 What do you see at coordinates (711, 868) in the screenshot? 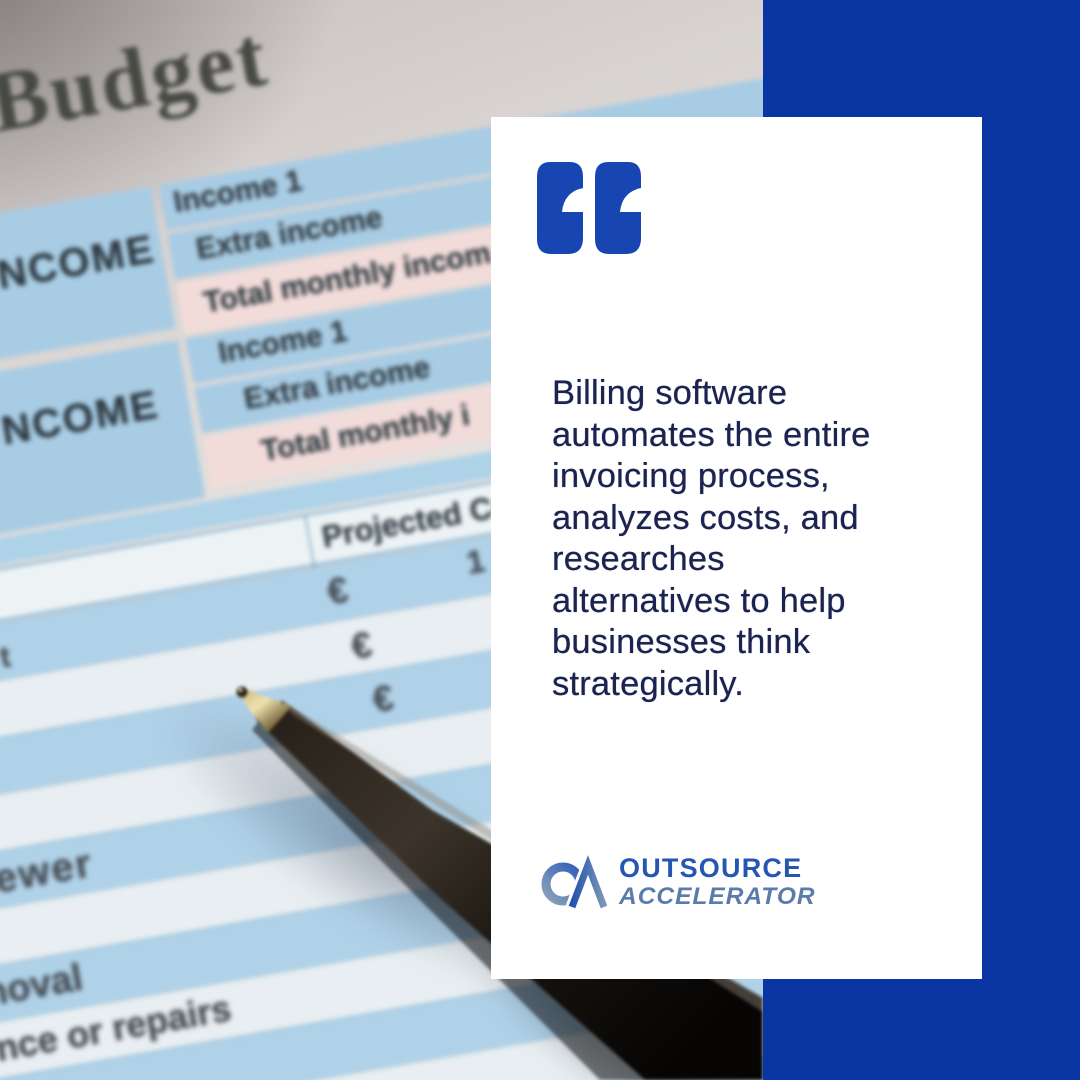
I see `logo-line-outsource: OUTSOURCE` at bounding box center [711, 868].